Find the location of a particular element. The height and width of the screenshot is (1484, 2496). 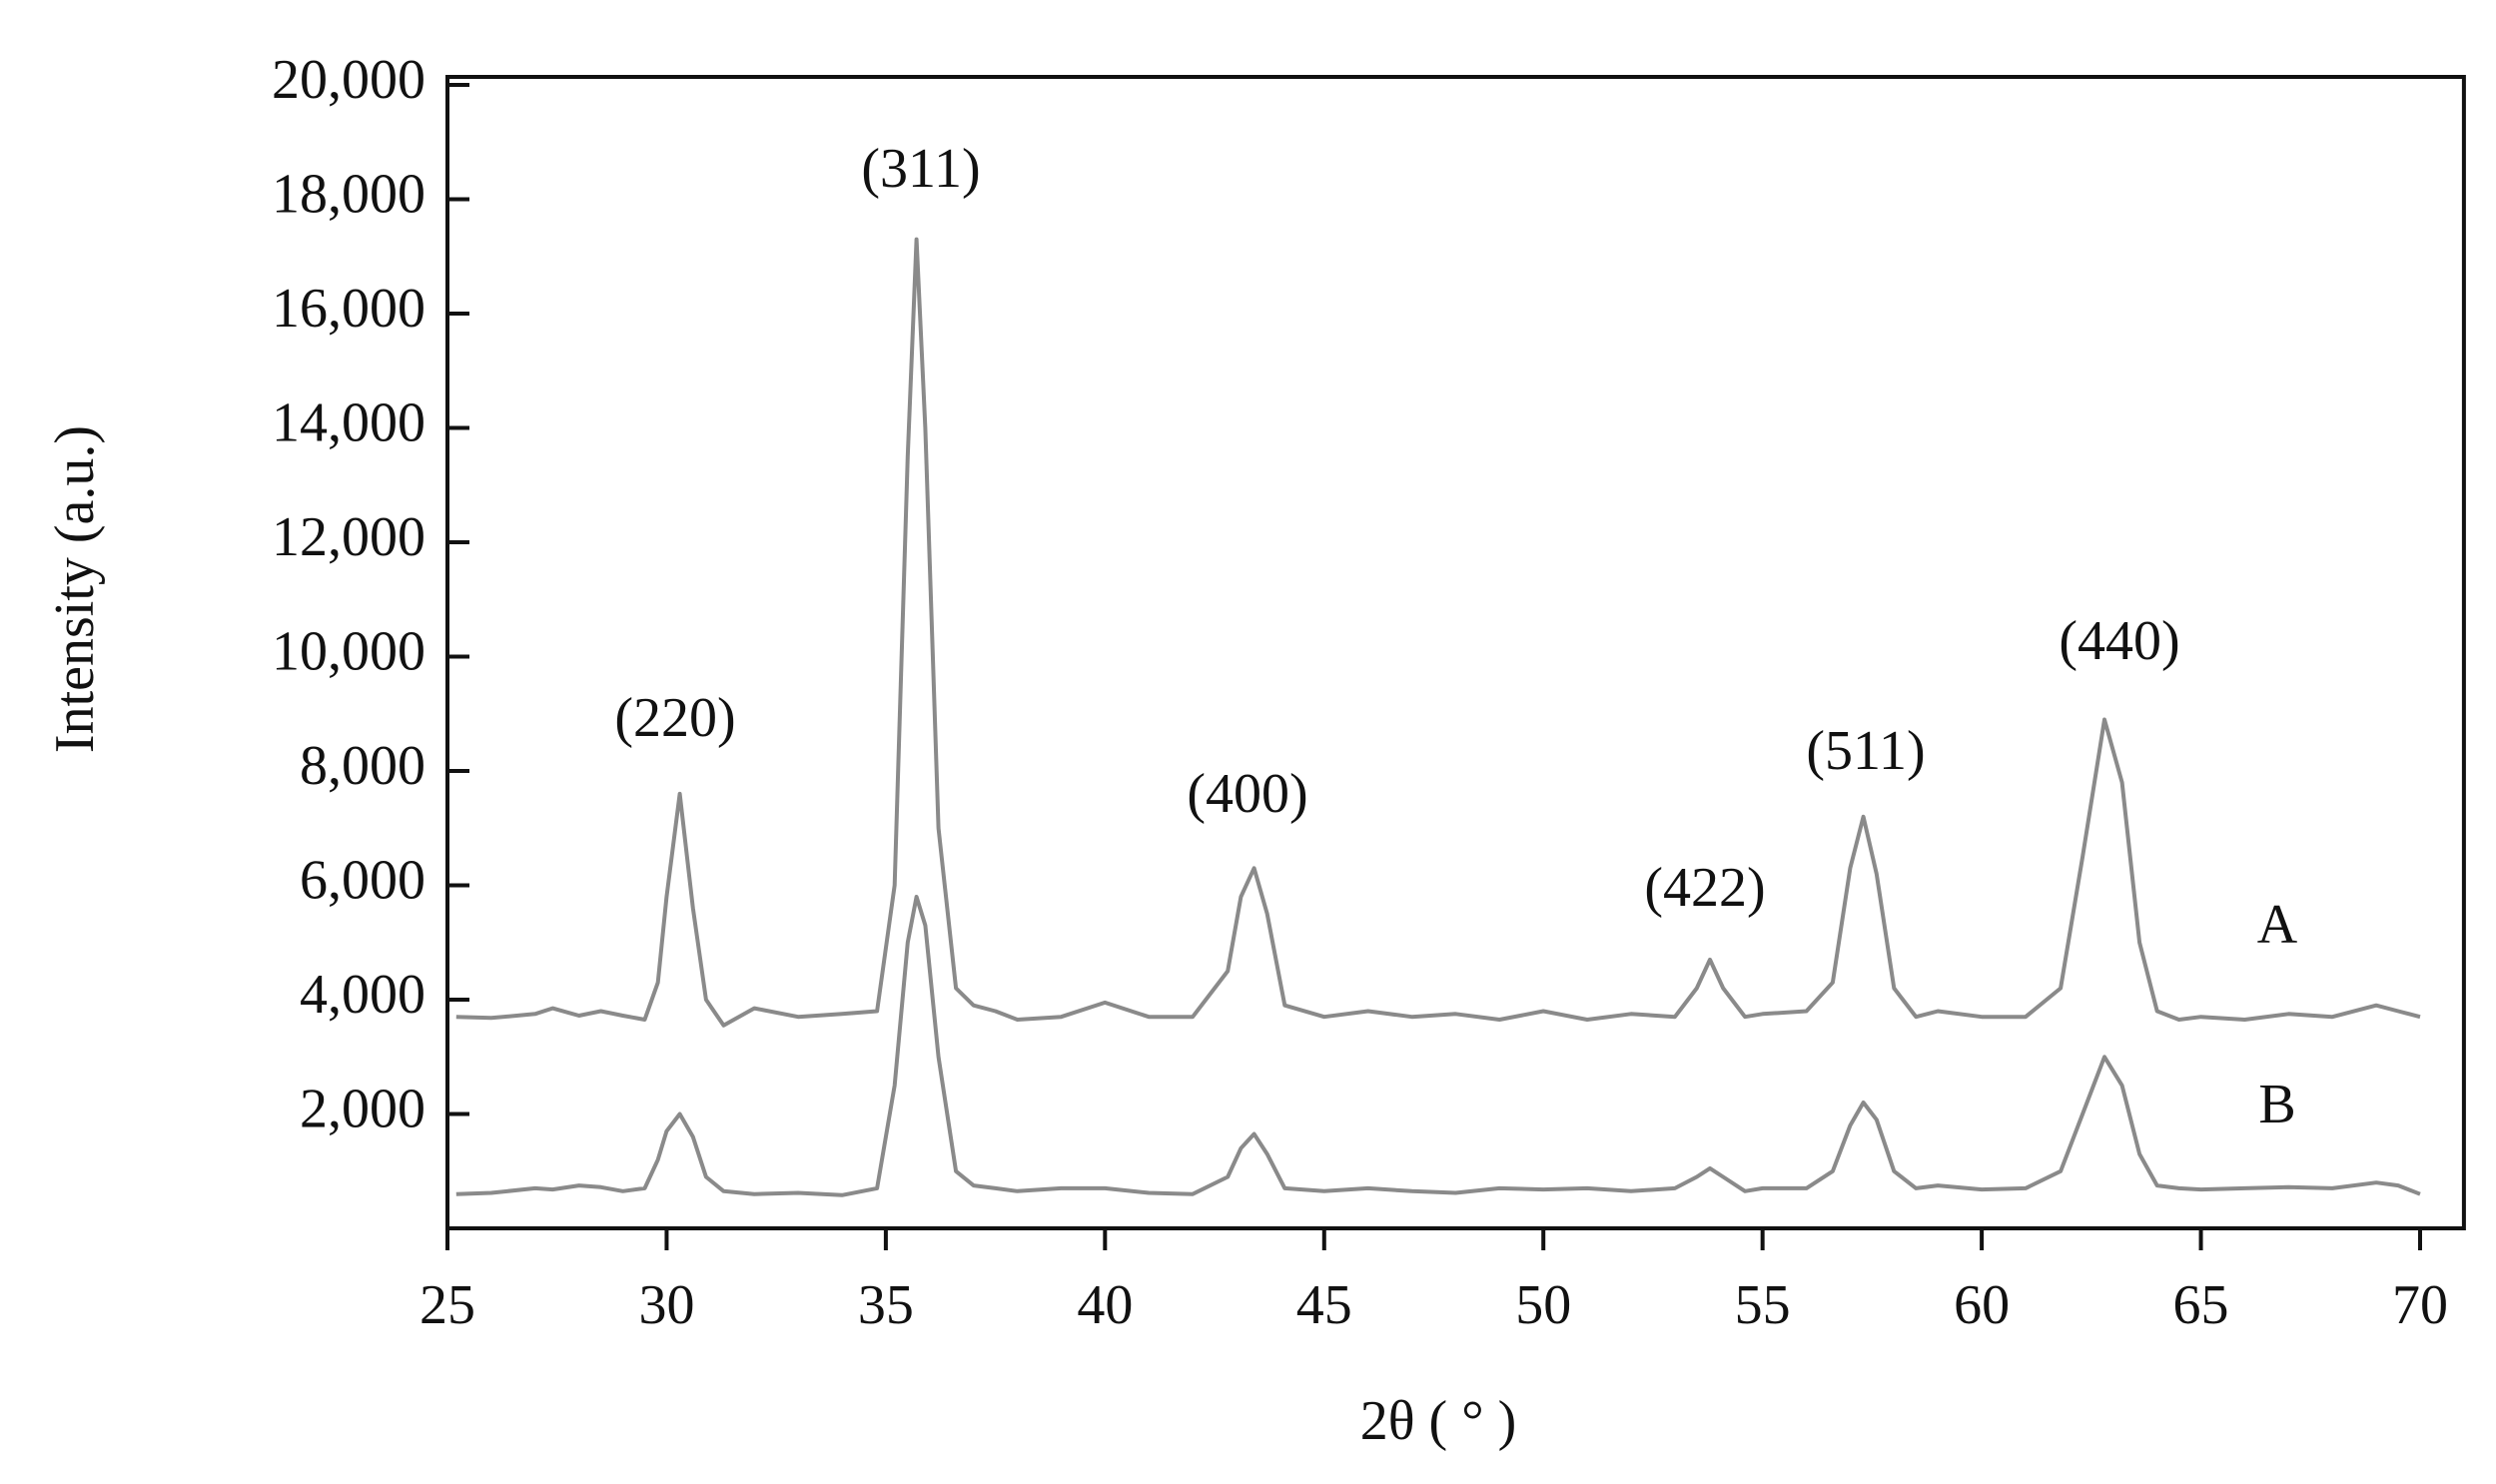

y-tick-label: 16,000 is located at coordinates (349, 309).